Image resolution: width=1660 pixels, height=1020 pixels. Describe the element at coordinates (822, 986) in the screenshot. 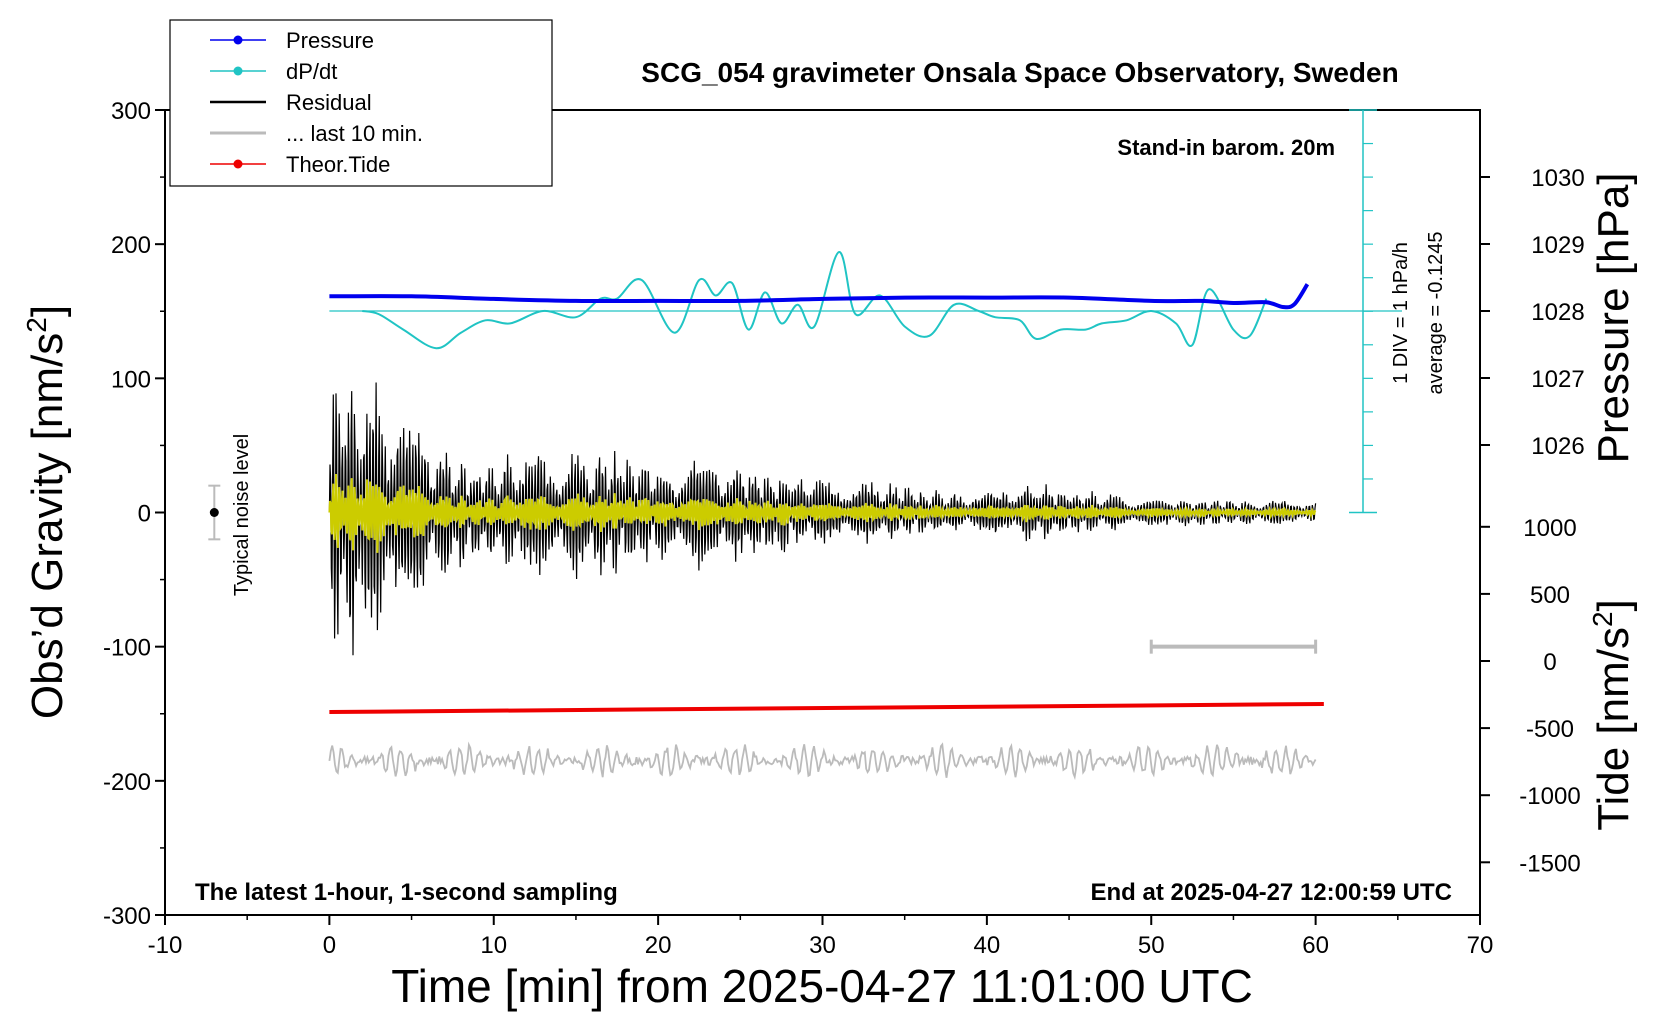

I see `x-axis-title: Time [min] from 2025-04-27 11:01:00 UTC` at that location.